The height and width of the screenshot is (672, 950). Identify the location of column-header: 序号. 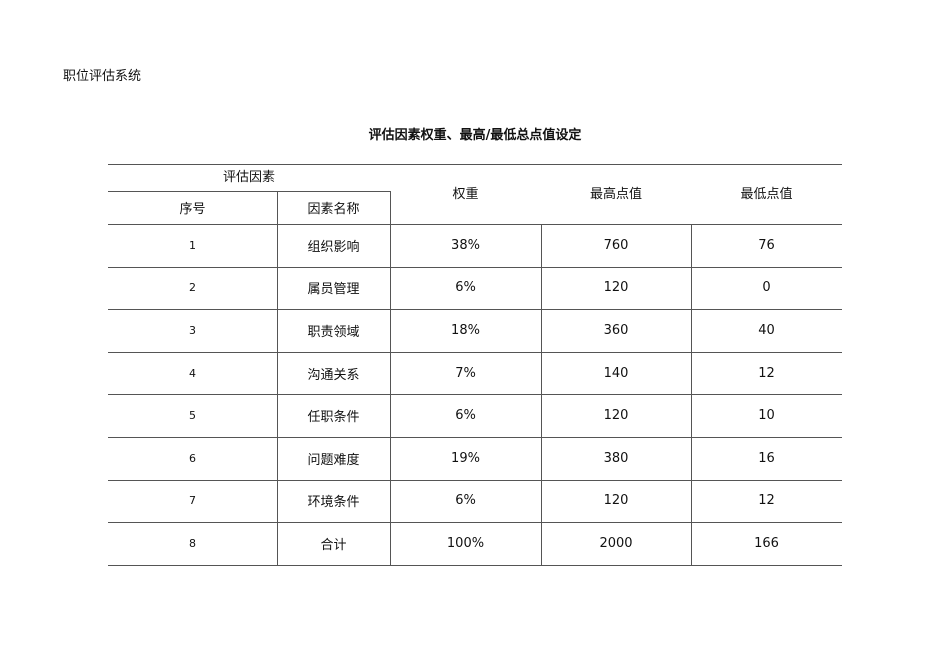
(192, 209).